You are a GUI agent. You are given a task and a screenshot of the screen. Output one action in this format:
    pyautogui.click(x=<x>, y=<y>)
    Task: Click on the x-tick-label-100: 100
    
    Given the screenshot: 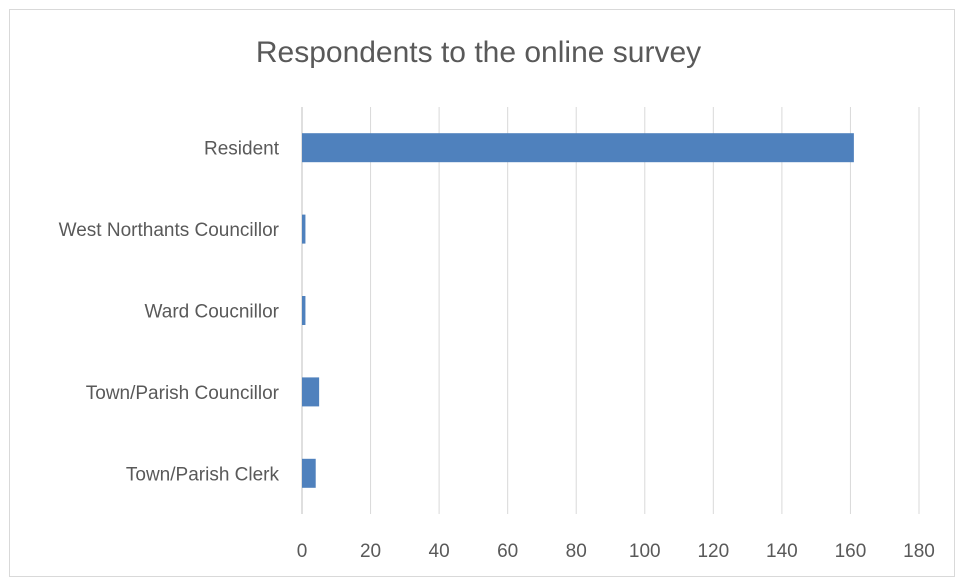 What is the action you would take?
    pyautogui.click(x=645, y=551)
    